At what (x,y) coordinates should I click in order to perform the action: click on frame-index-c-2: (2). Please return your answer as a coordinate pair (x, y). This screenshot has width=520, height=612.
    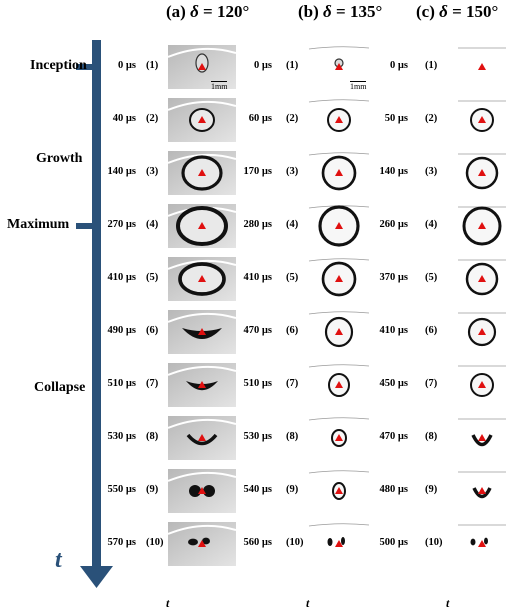
    Looking at the image, I should click on (431, 118).